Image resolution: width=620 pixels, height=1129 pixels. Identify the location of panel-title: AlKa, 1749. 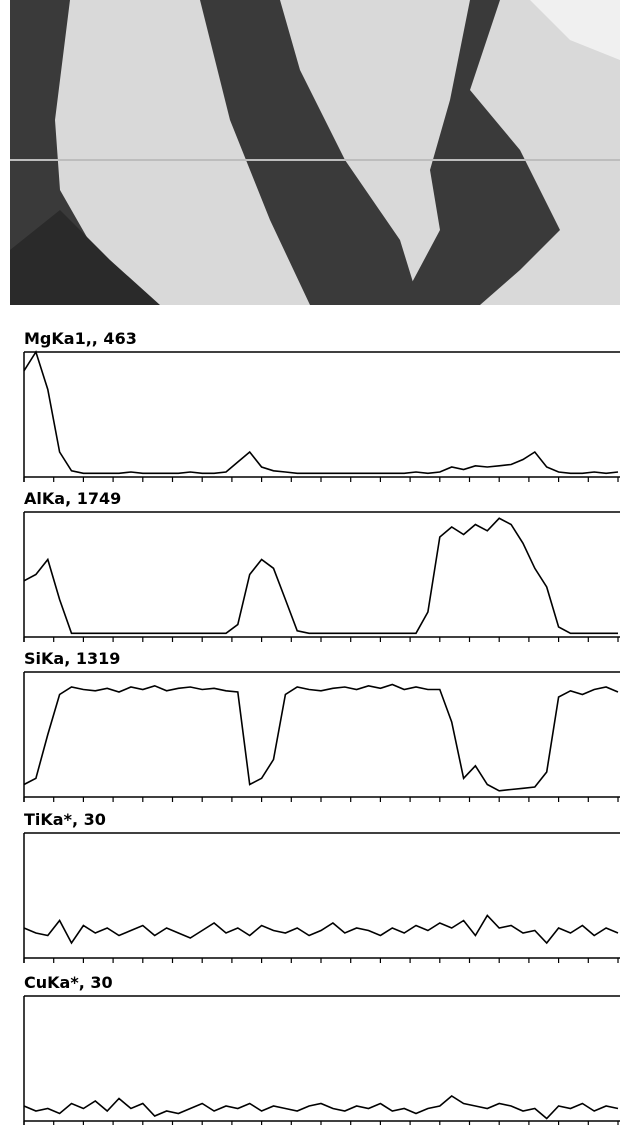
(72, 498).